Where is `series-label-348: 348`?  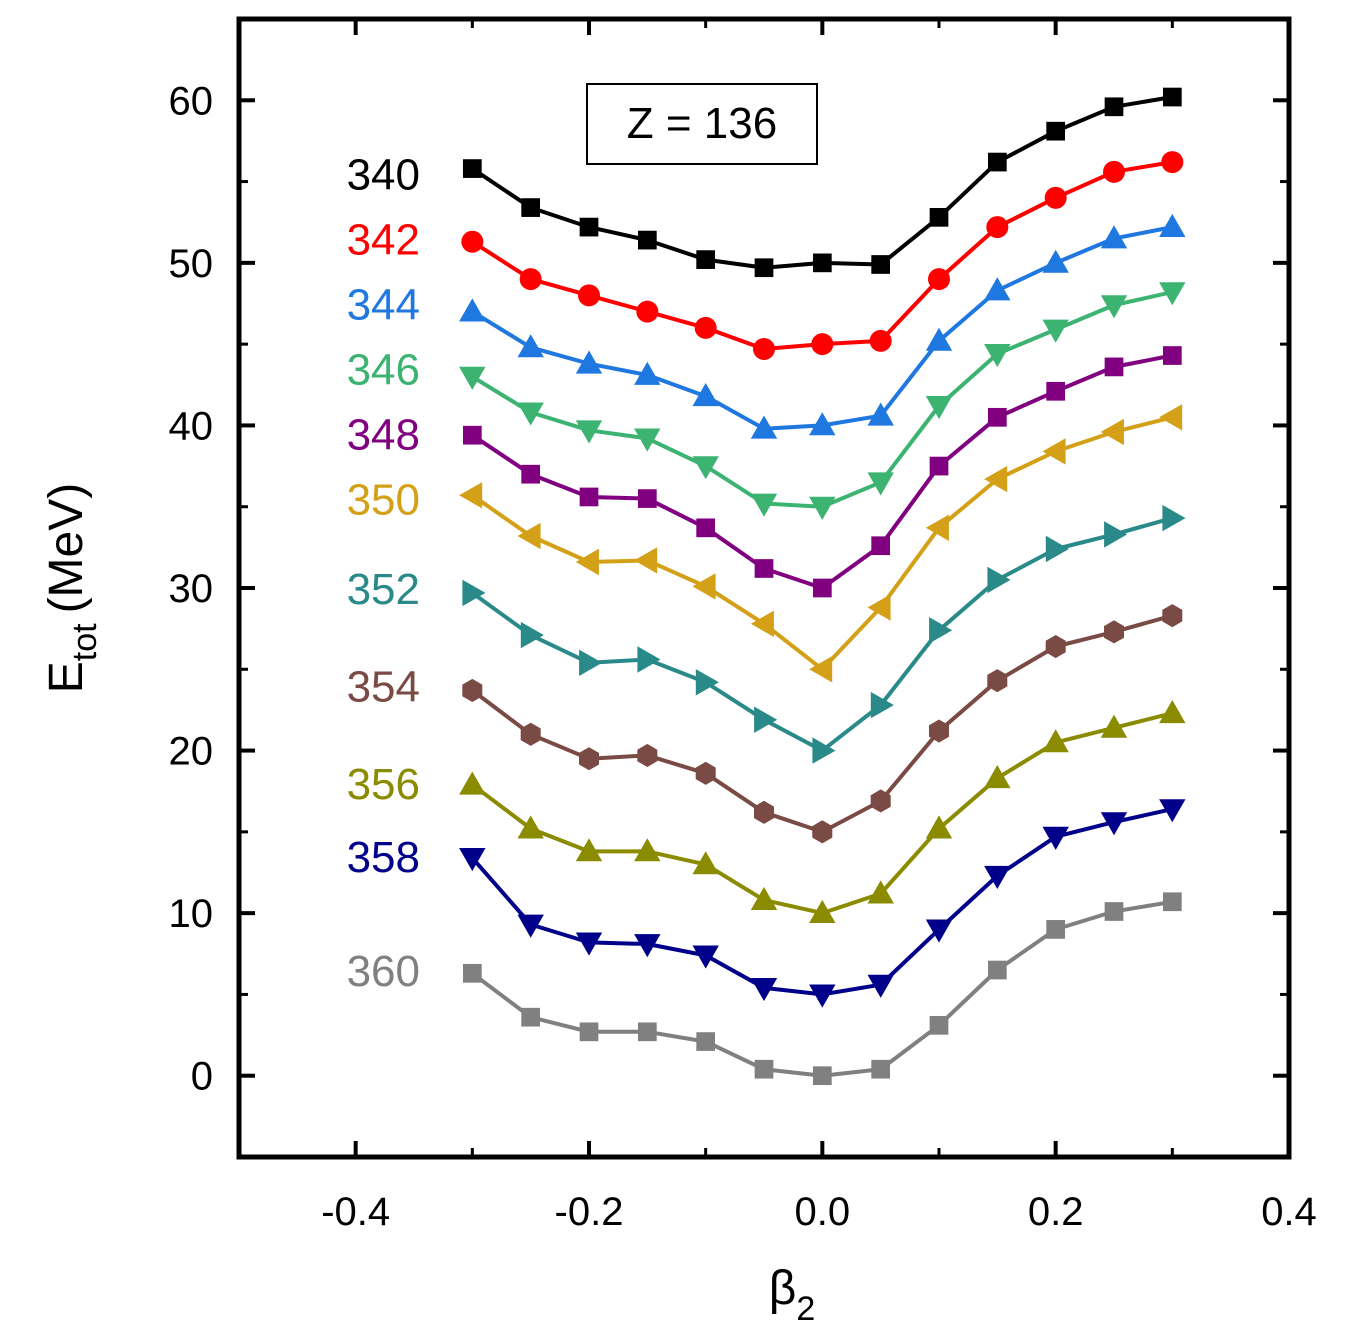 series-label-348: 348 is located at coordinates (383, 435).